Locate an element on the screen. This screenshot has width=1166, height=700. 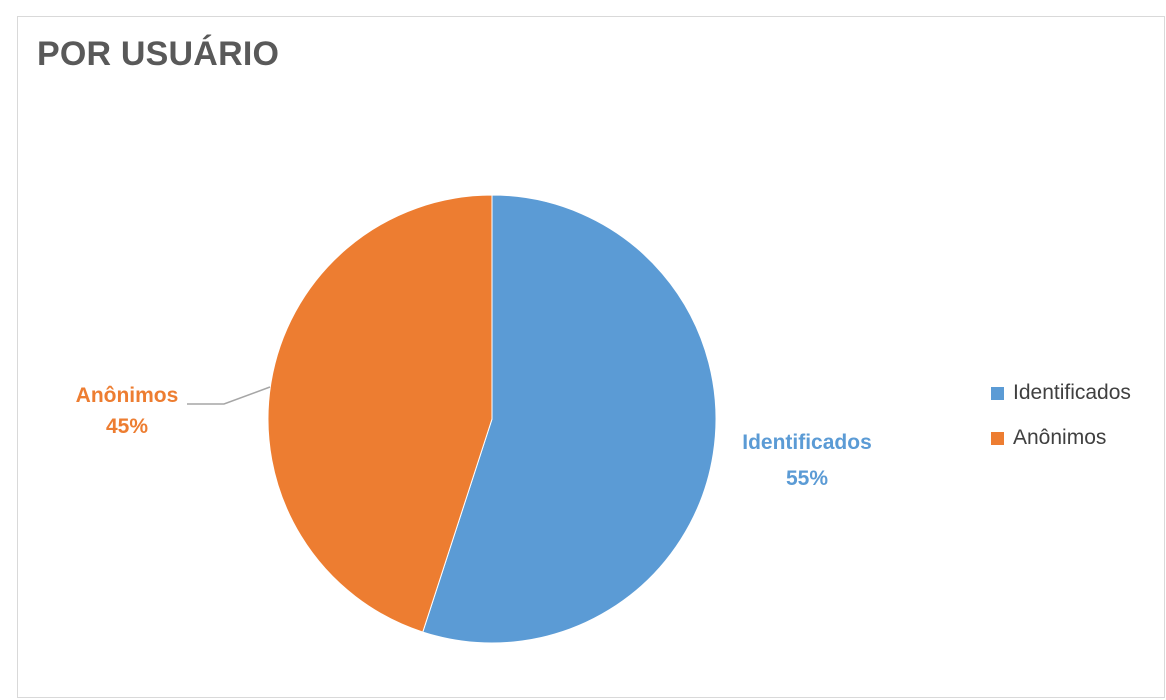
legend-label-identificados: Identificados is located at coordinates (1072, 392).